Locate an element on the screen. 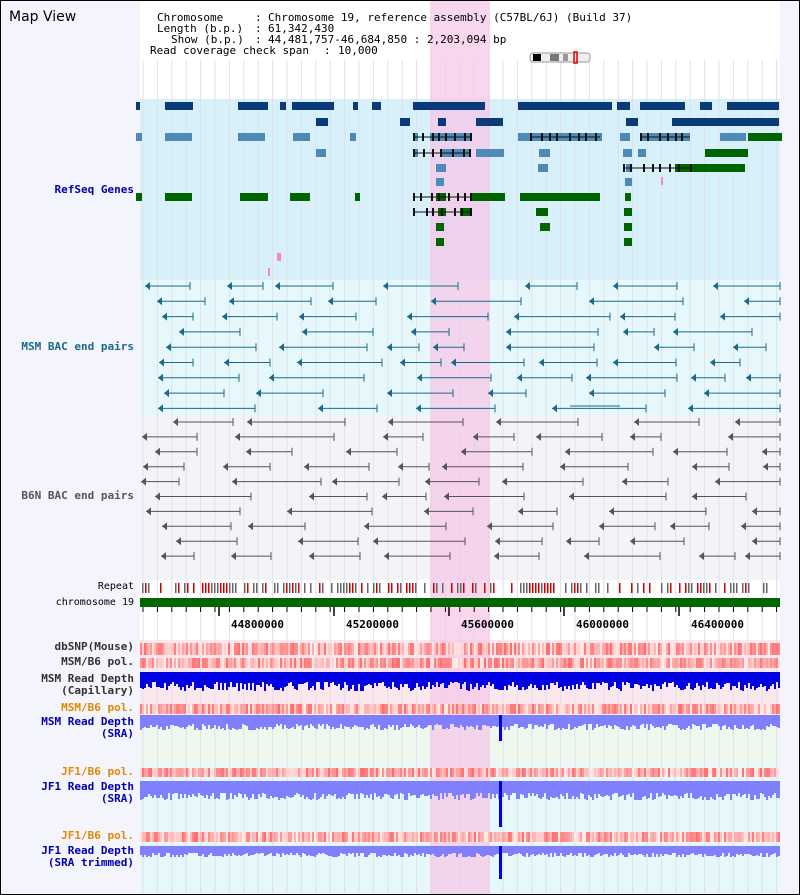 Image resolution: width=800 pixels, height=895 pixels. track-label-msm-depth-capillary-sub: (Capillary) is located at coordinates (97, 690).